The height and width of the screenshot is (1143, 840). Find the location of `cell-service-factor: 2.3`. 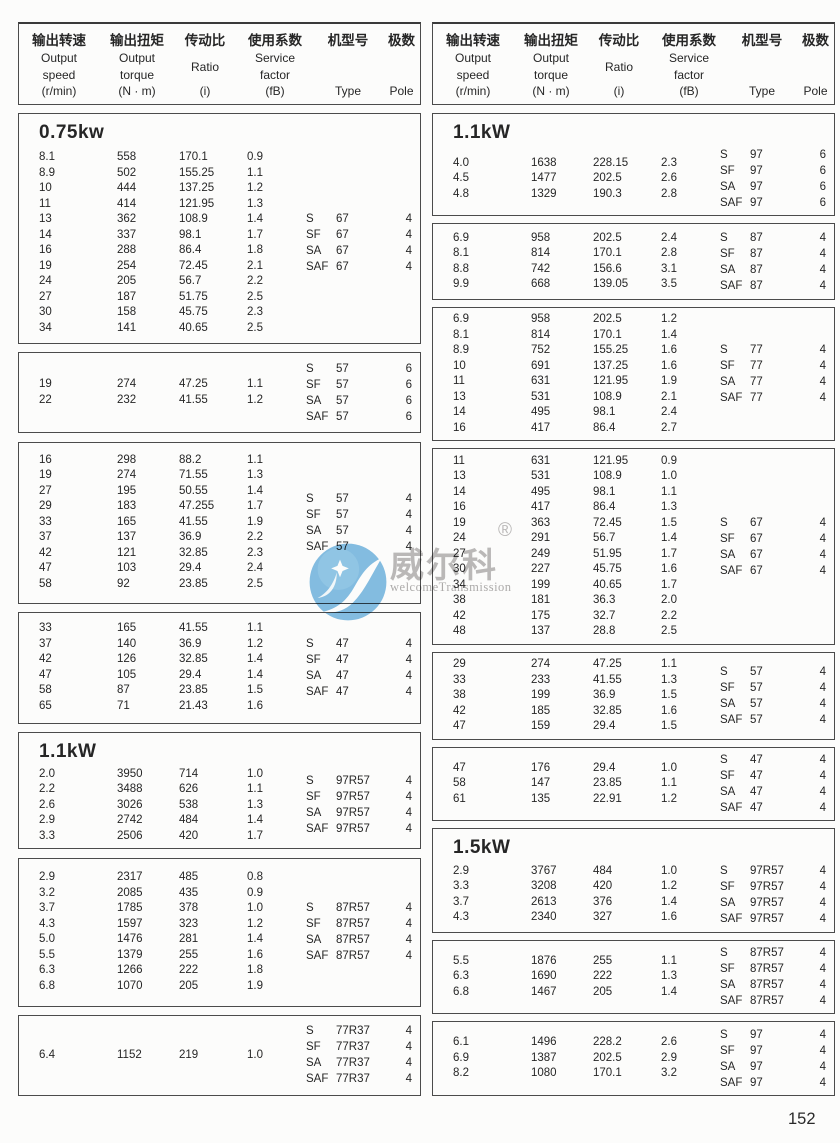

cell-service-factor: 2.3 is located at coordinates (255, 312).